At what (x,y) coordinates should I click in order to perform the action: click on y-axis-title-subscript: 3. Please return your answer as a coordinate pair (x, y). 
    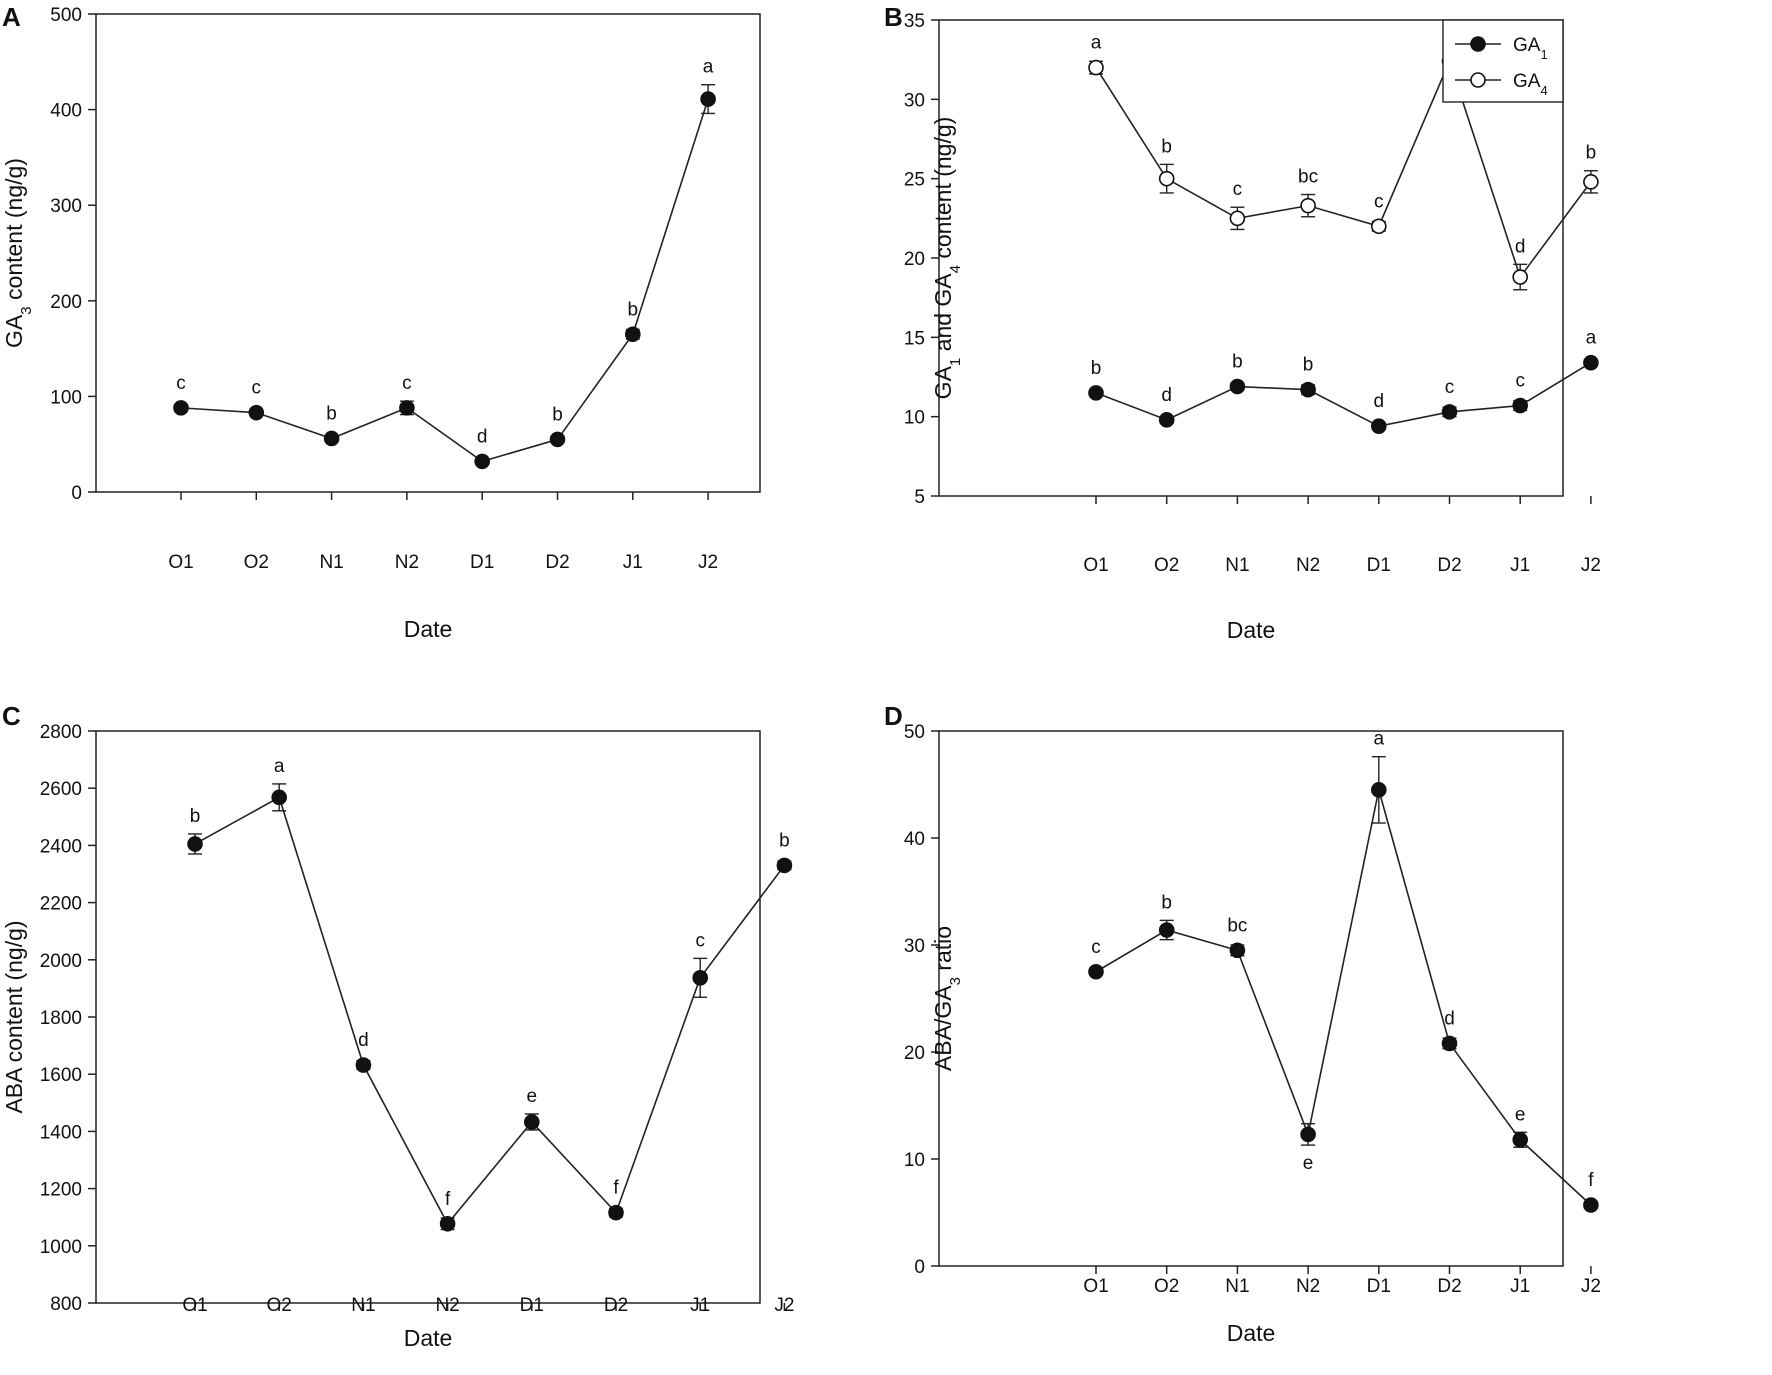
    Looking at the image, I should click on (26, 310).